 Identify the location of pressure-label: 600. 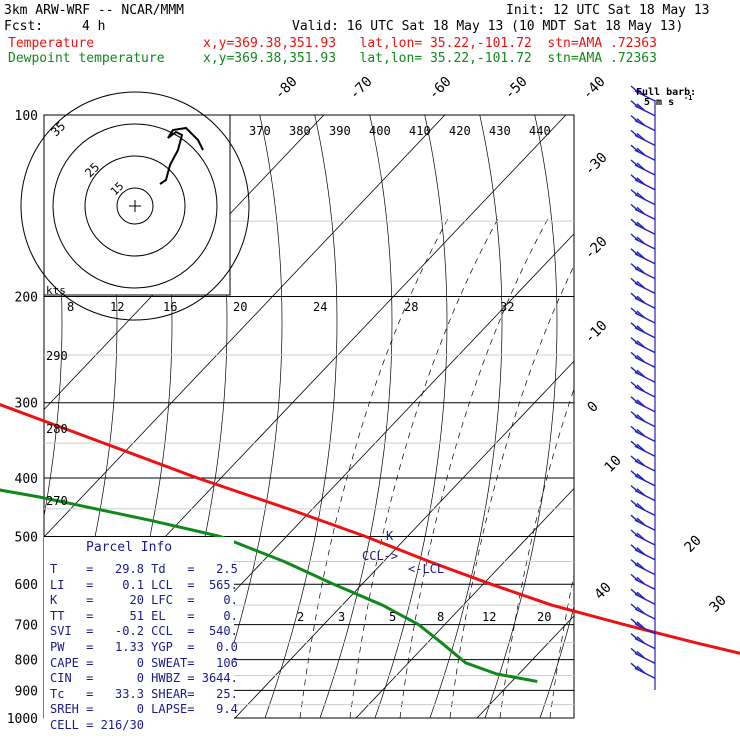
(26, 585).